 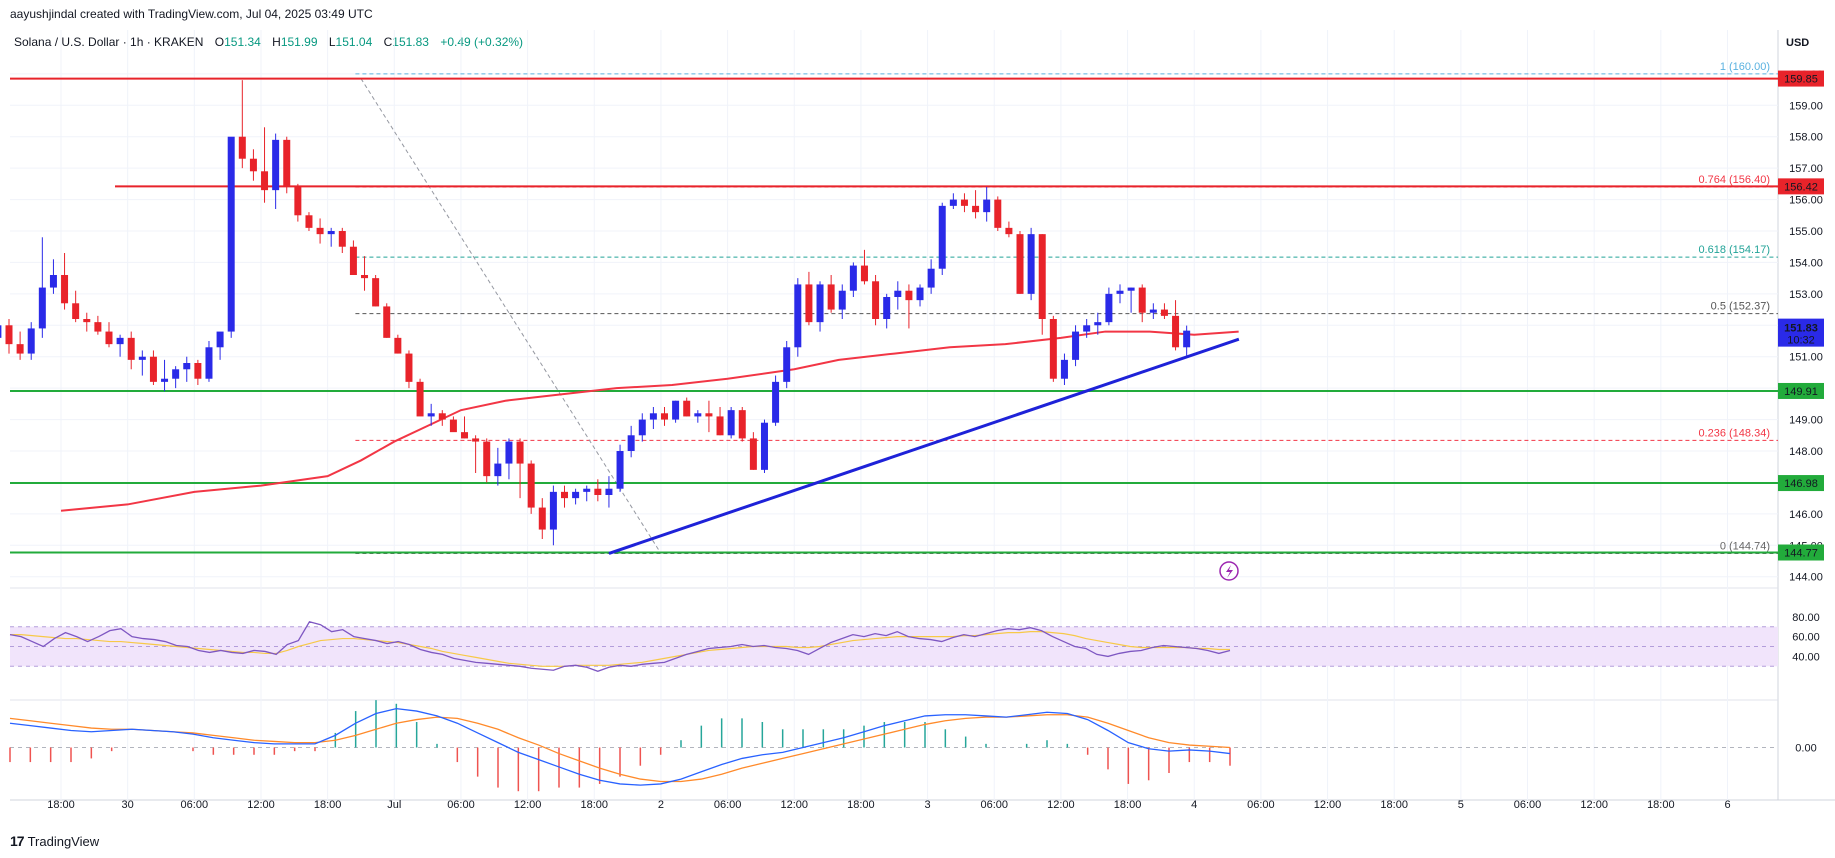 I want to click on price-tick-label: 158.00, so click(x=1806, y=138).